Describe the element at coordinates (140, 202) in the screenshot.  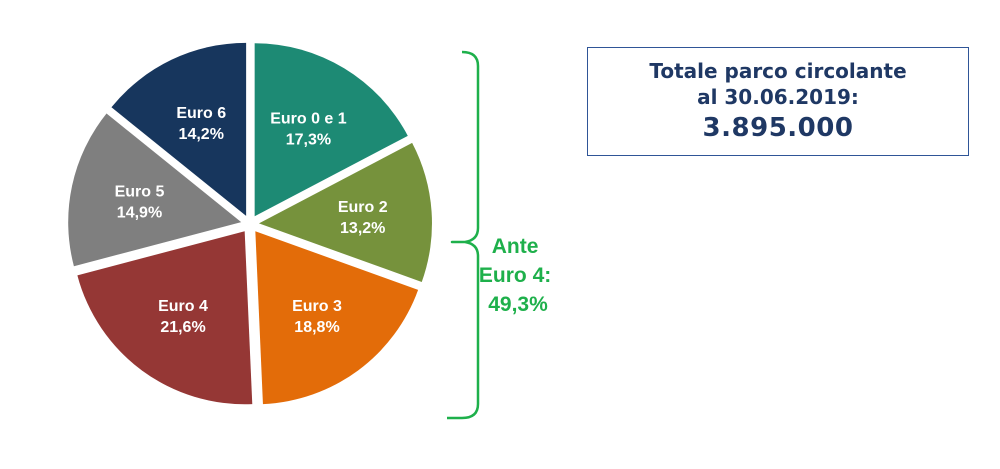
I see `slice-label-euro-5: Euro 5 14,9%` at that location.